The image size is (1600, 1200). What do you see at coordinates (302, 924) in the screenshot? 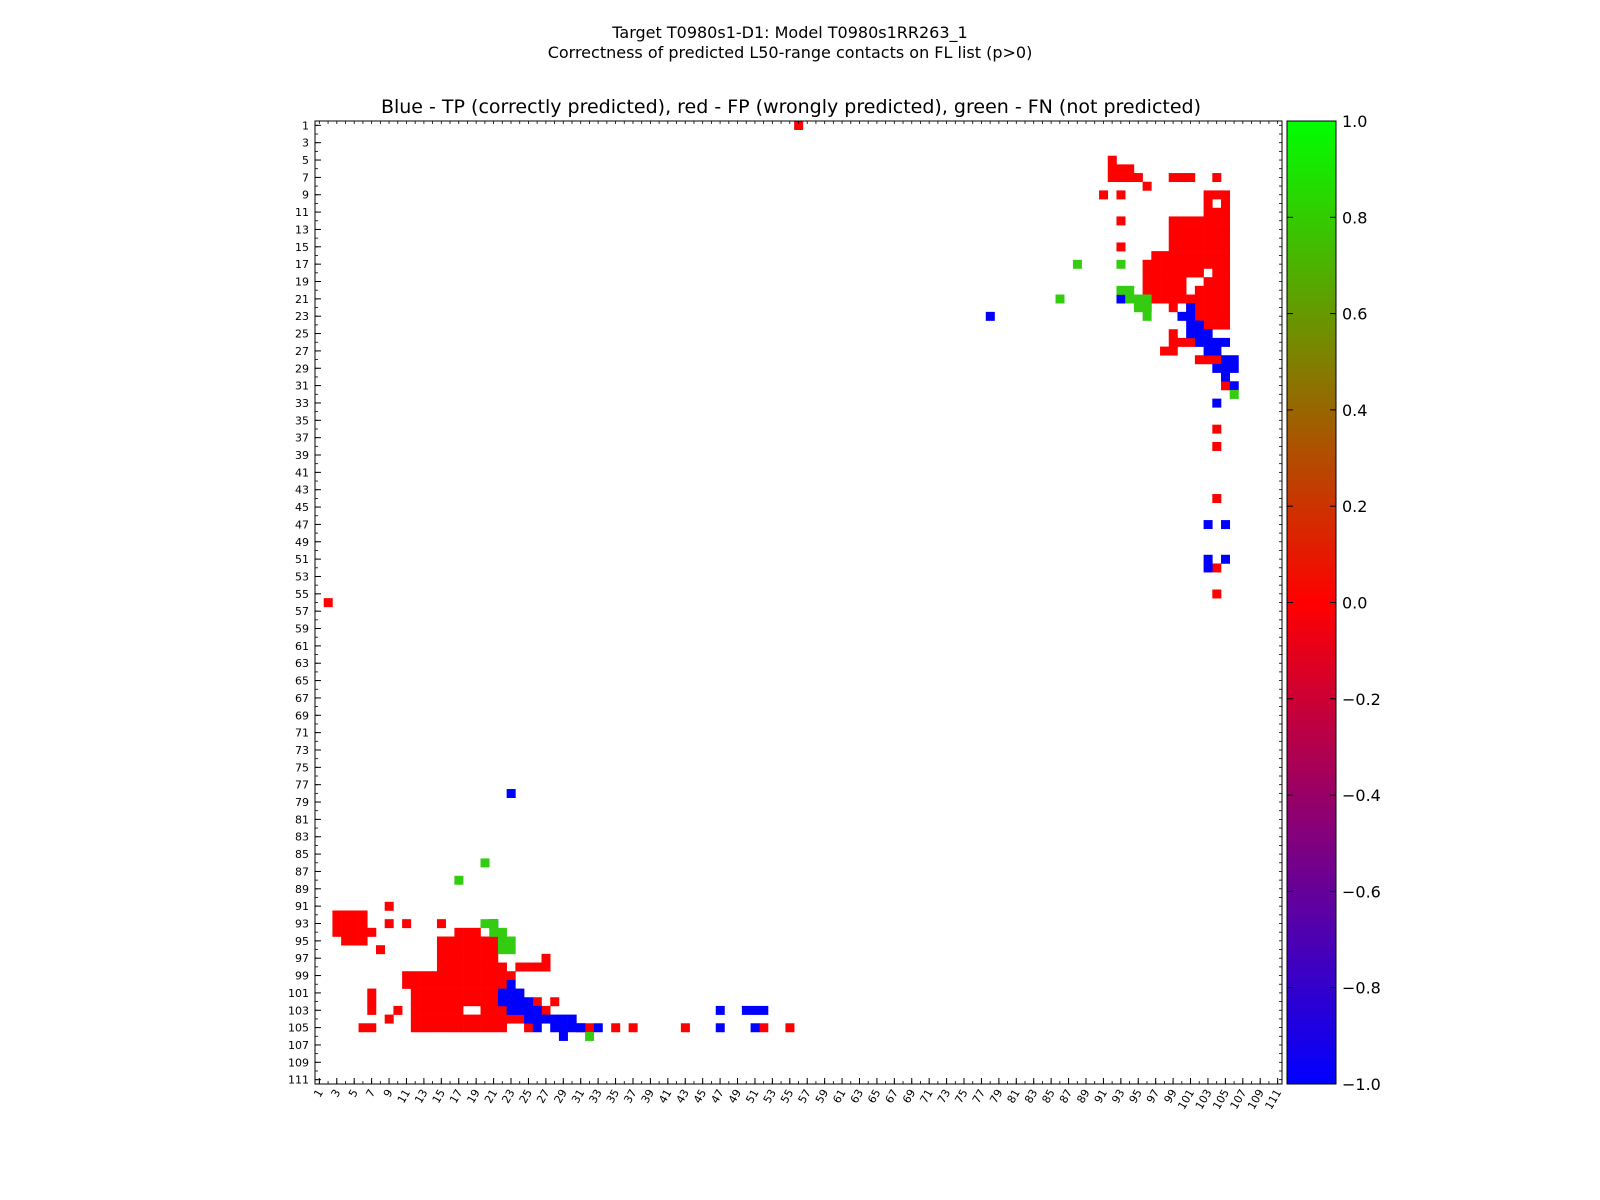
I see `y-tick-label: 93` at bounding box center [302, 924].